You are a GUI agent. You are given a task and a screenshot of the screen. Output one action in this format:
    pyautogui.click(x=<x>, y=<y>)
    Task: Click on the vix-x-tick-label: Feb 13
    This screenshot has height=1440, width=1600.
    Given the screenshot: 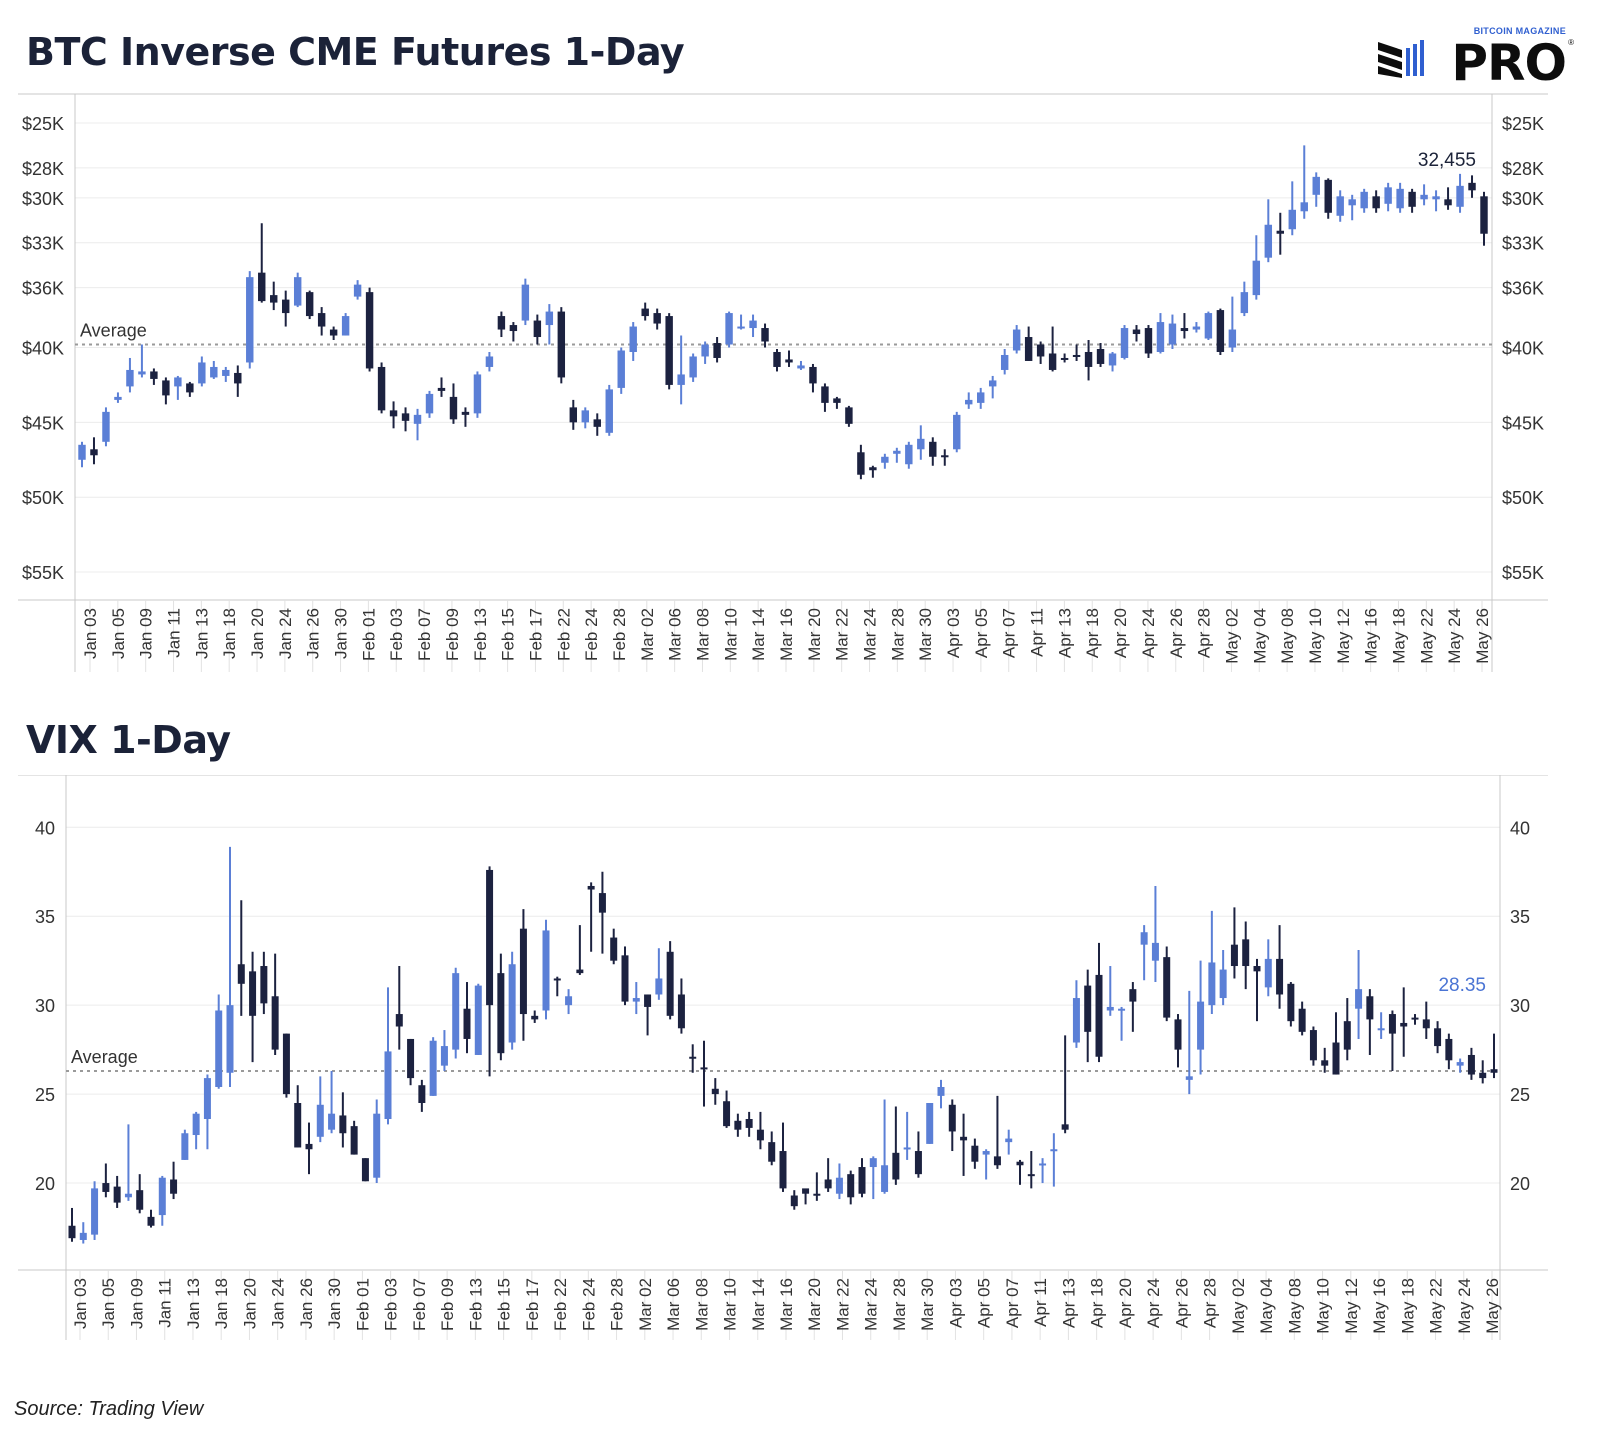 What is the action you would take?
    pyautogui.click(x=475, y=1304)
    